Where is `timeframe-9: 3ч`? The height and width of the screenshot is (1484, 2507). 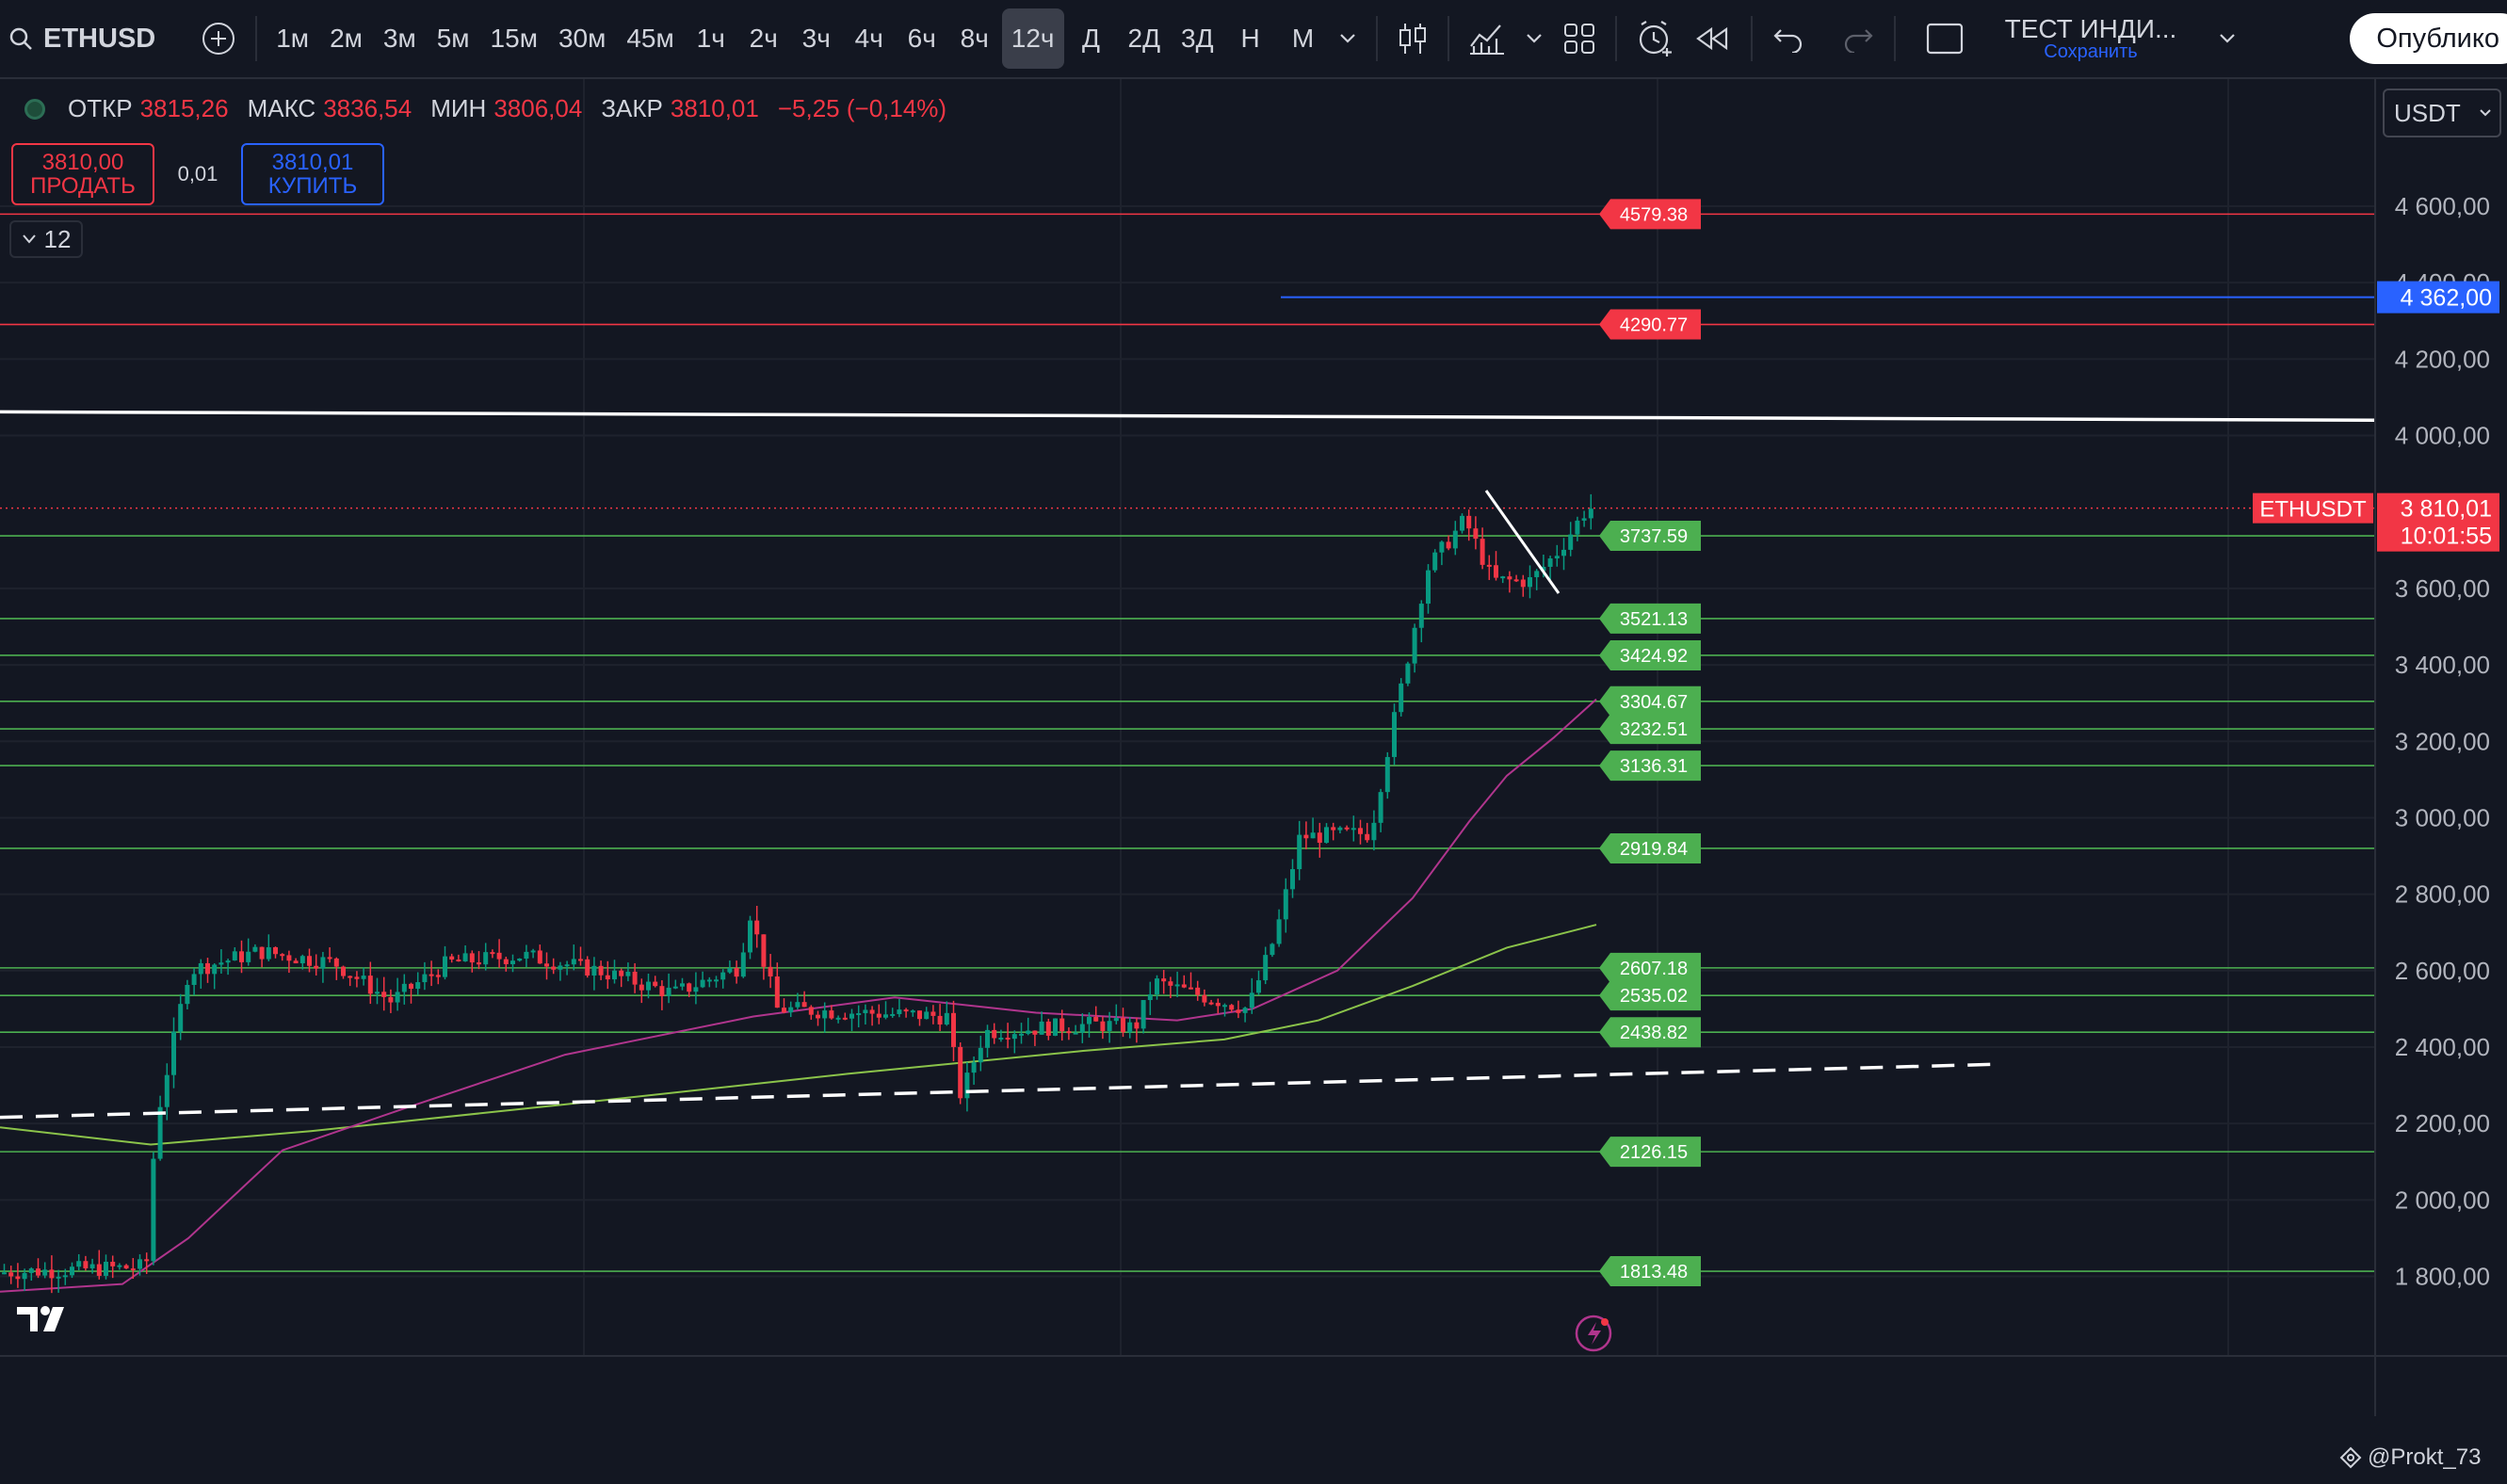
timeframe-9: 3ч is located at coordinates (816, 38).